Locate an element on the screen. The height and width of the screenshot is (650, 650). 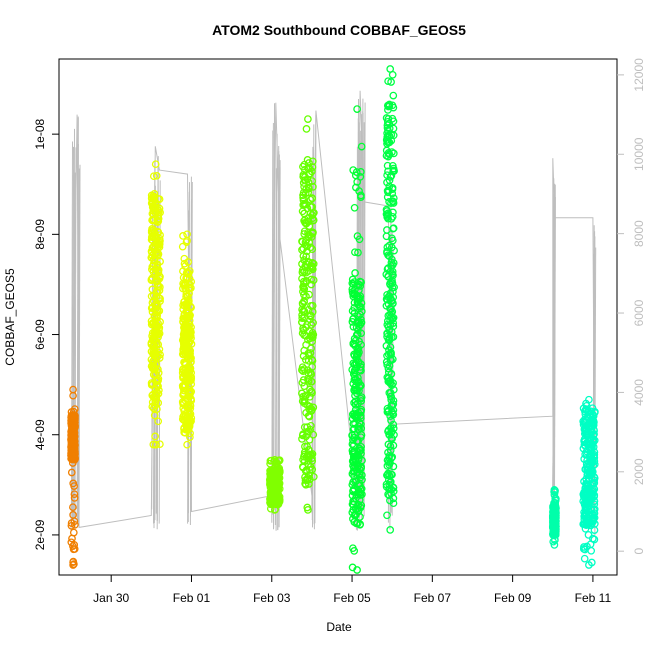
y2-tick-label: 4000 is located at coordinates (639, 392).